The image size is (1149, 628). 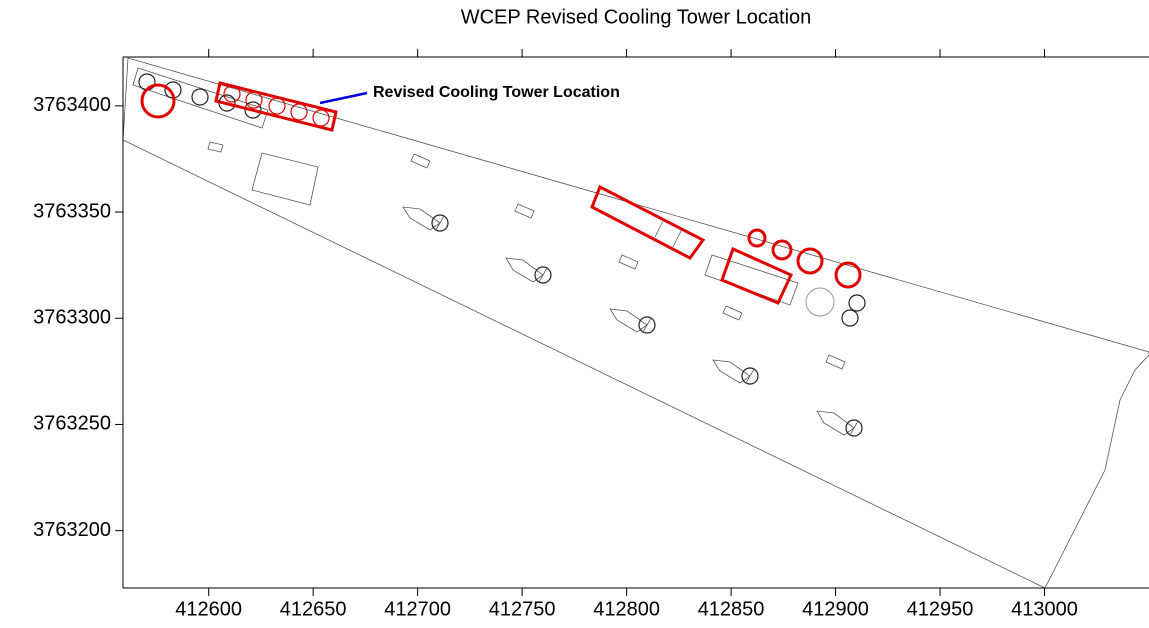 What do you see at coordinates (522, 609) in the screenshot?
I see `x-tick-label: 412750` at bounding box center [522, 609].